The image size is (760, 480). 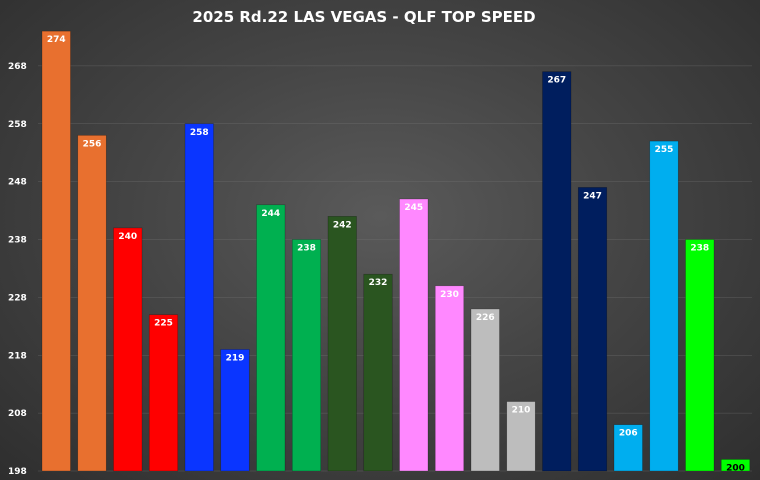 I want to click on chart-title: 2025 Rd.22 LAS VEGAS - QLF TOP SPEED, so click(x=363, y=17).